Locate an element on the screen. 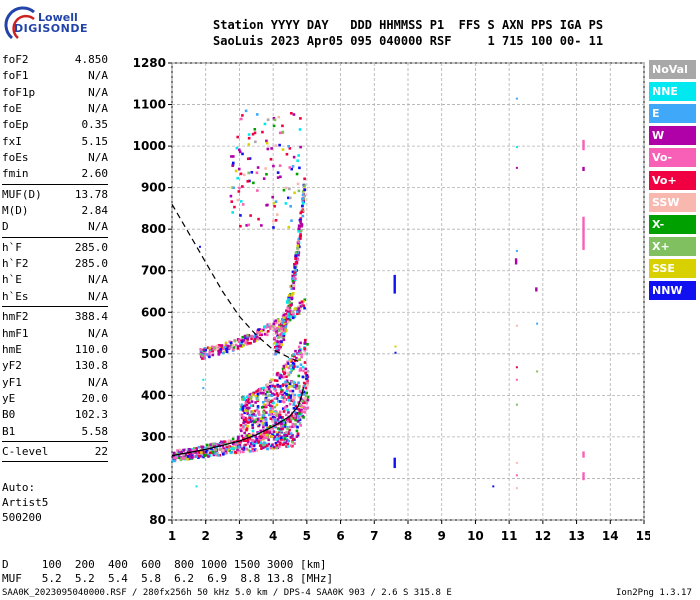 Image resolution: width=700 pixels, height=600 pixels. param-value: 20.0 is located at coordinates (95, 398).